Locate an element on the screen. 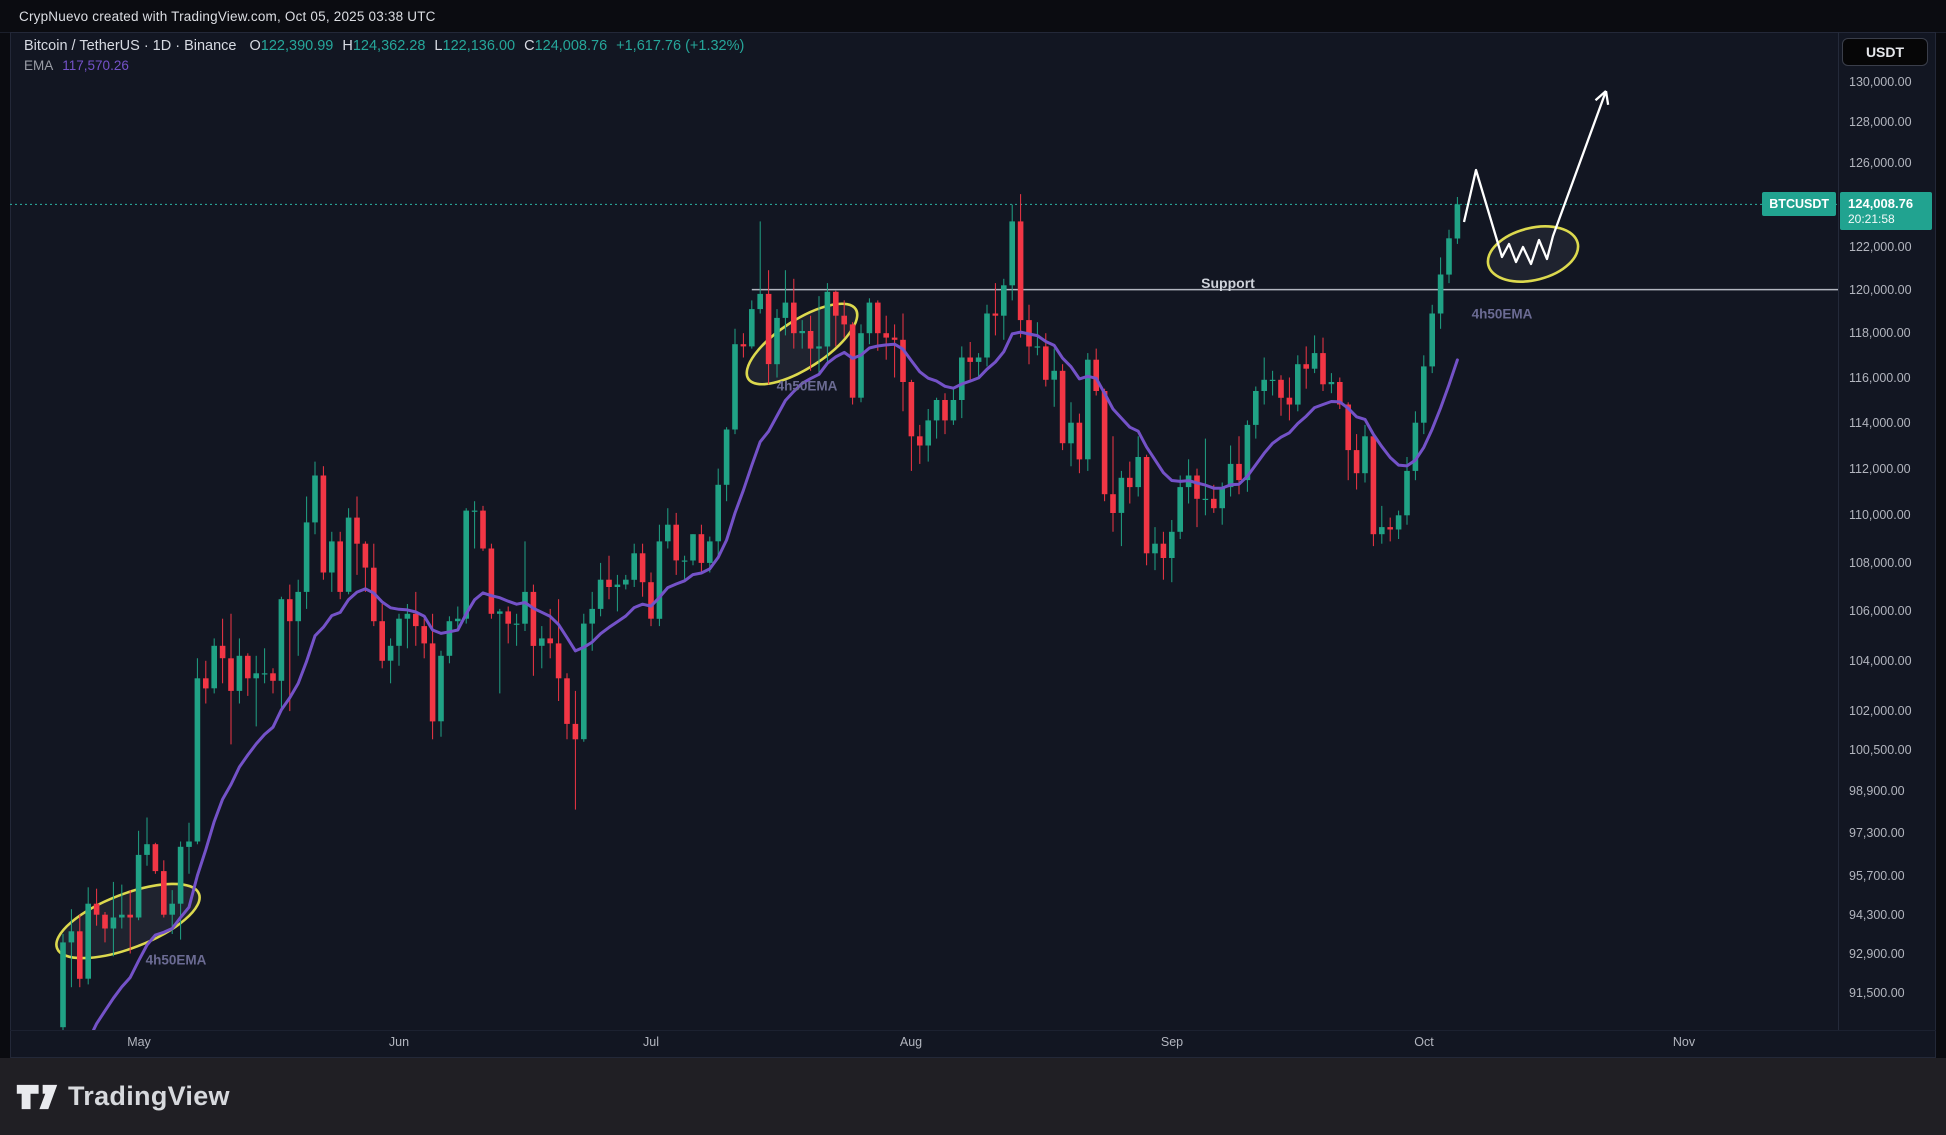 The image size is (1946, 1135). price-tick-label: 98,900.00 is located at coordinates (1877, 791).